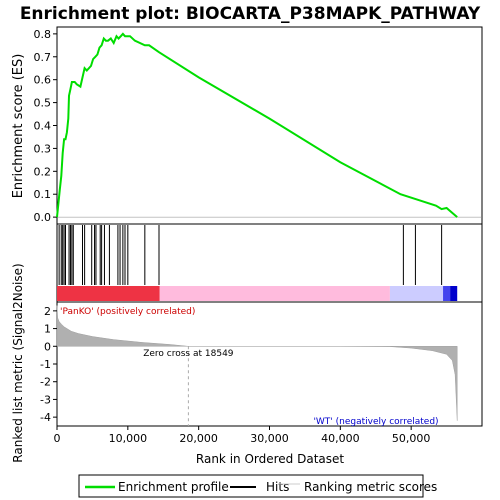  What do you see at coordinates (47, 311) in the screenshot?
I see `metric-y-tick-label: 2` at bounding box center [47, 311].